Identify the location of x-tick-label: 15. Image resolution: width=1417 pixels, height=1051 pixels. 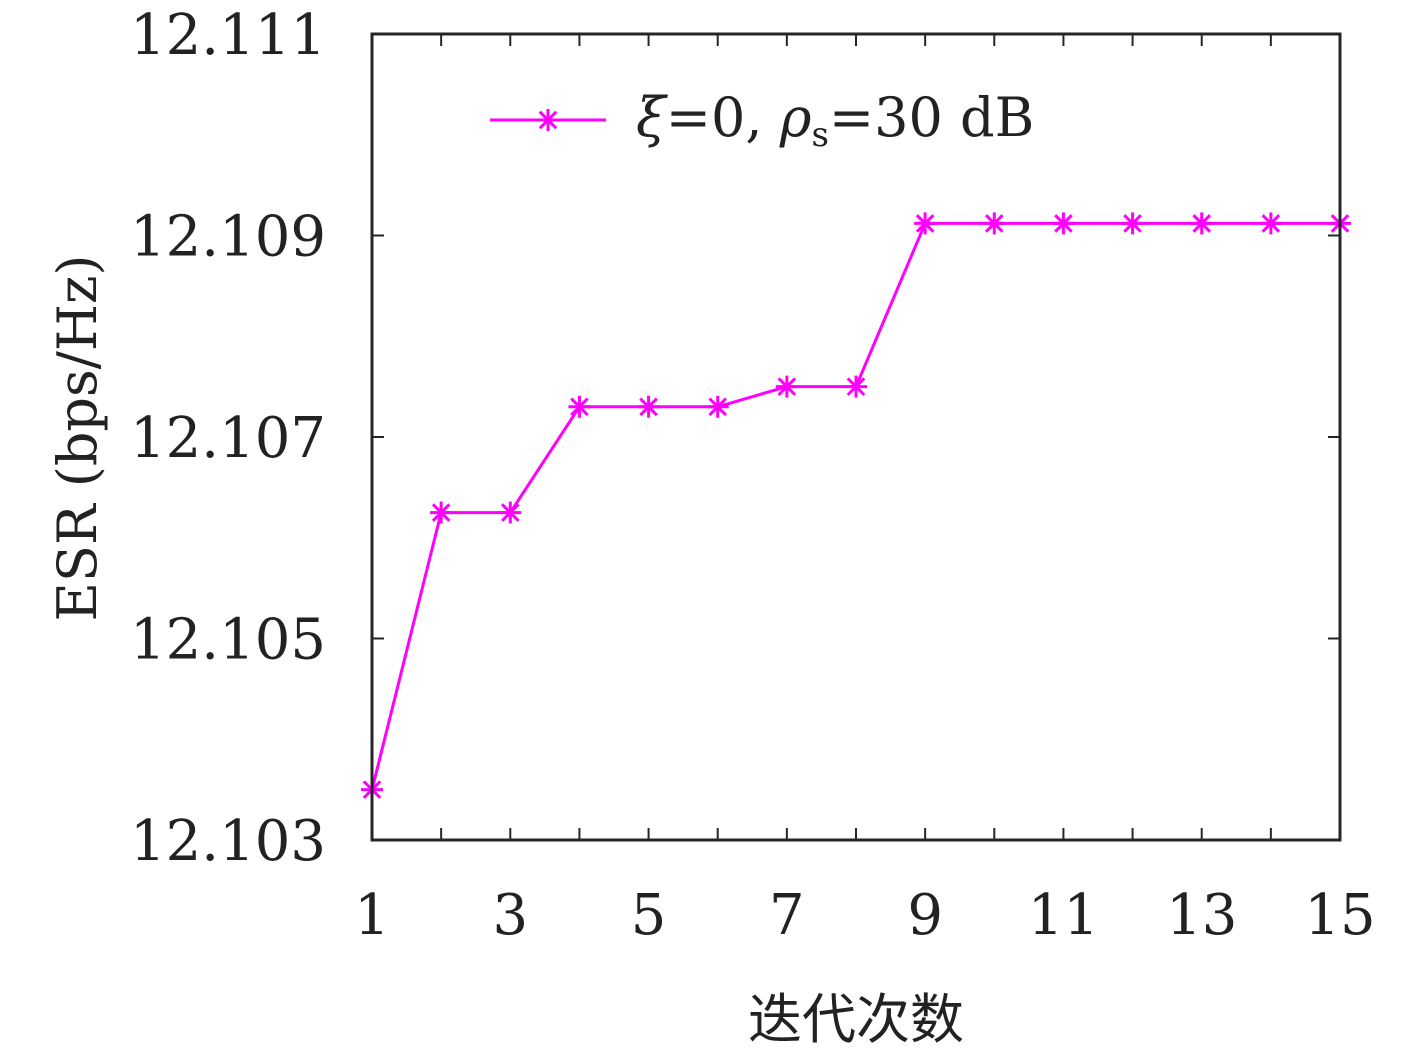
(1339, 915).